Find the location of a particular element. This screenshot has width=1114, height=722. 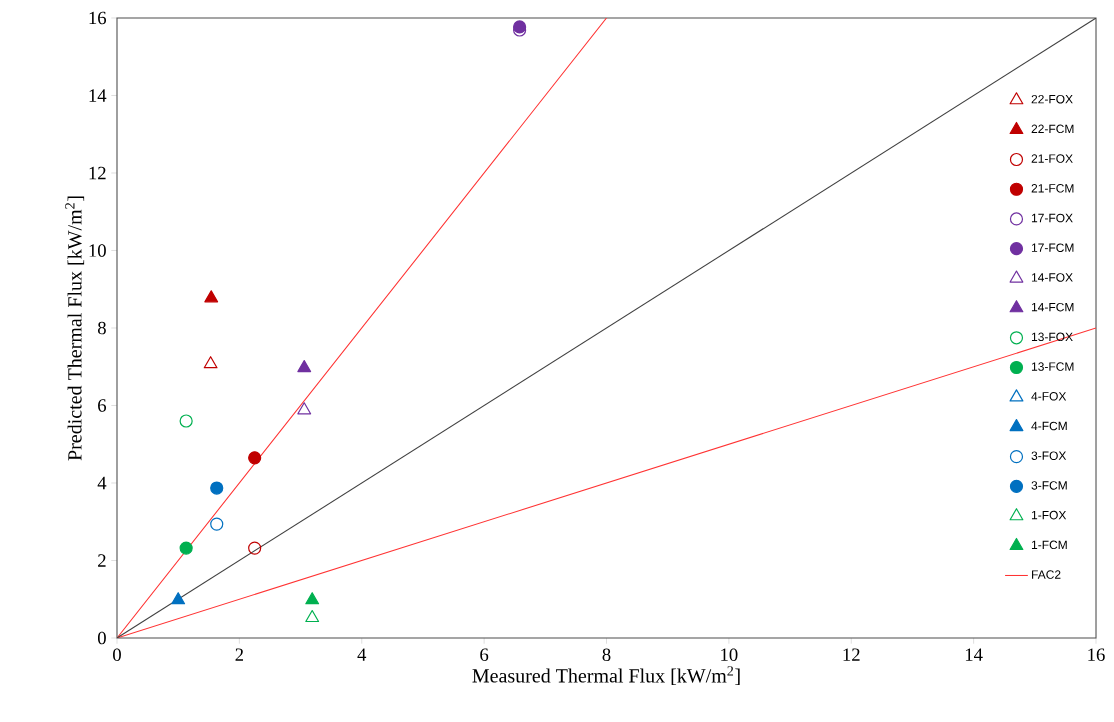

legend-label: 13-FCM is located at coordinates (1052, 366).